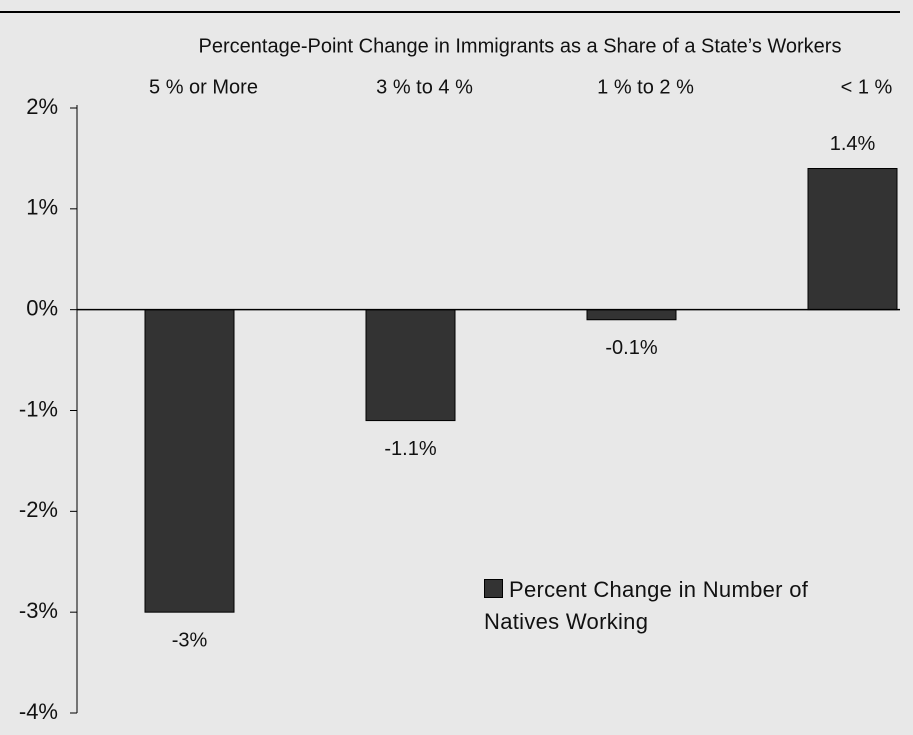 This screenshot has width=913, height=735. What do you see at coordinates (867, 87) in the screenshot?
I see `x-category-label: < 1 %` at bounding box center [867, 87].